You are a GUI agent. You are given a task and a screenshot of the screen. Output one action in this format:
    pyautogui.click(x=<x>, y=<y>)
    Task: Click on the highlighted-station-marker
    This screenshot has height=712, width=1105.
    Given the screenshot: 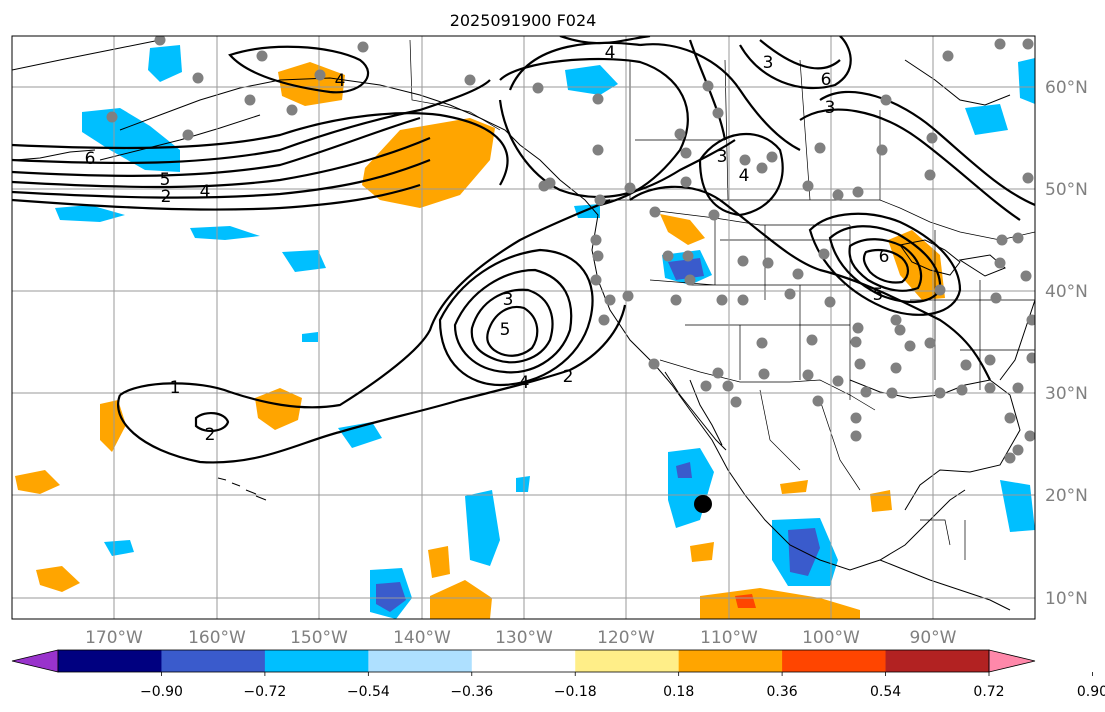 What is the action you would take?
    pyautogui.click(x=703, y=504)
    